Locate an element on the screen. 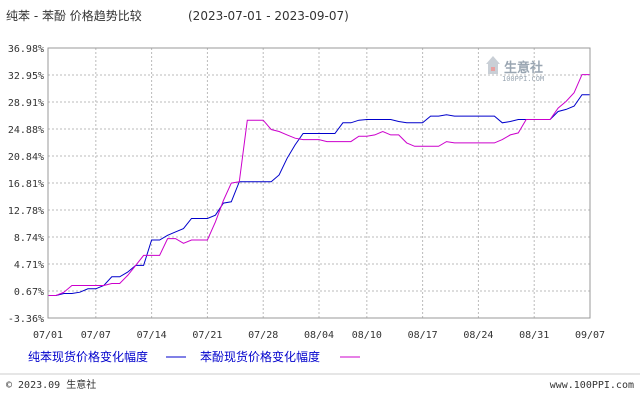 The height and width of the screenshot is (400, 640). logo-roof-icon is located at coordinates (493, 60).